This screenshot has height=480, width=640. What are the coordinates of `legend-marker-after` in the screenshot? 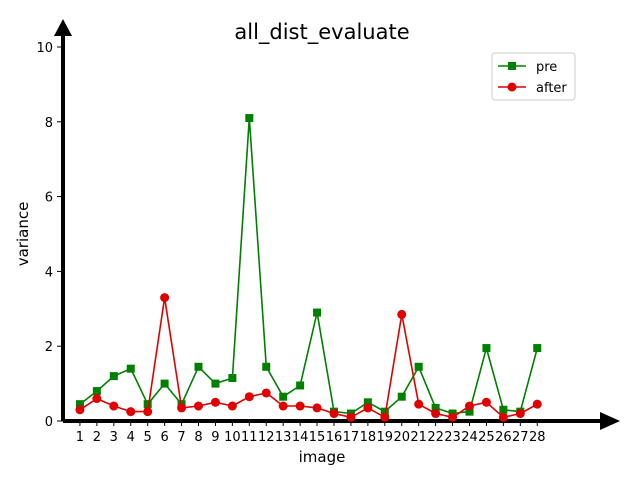 It's located at (512, 87).